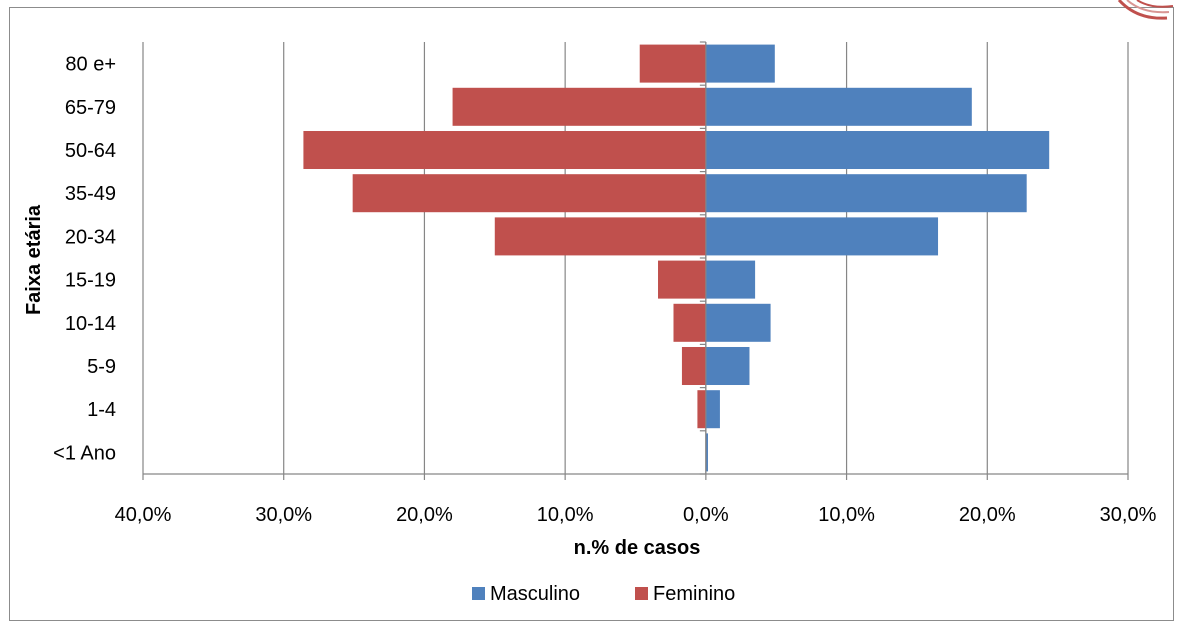 This screenshot has width=1177, height=624. Describe the element at coordinates (90, 237) in the screenshot. I see `category-label: 20-34` at that location.